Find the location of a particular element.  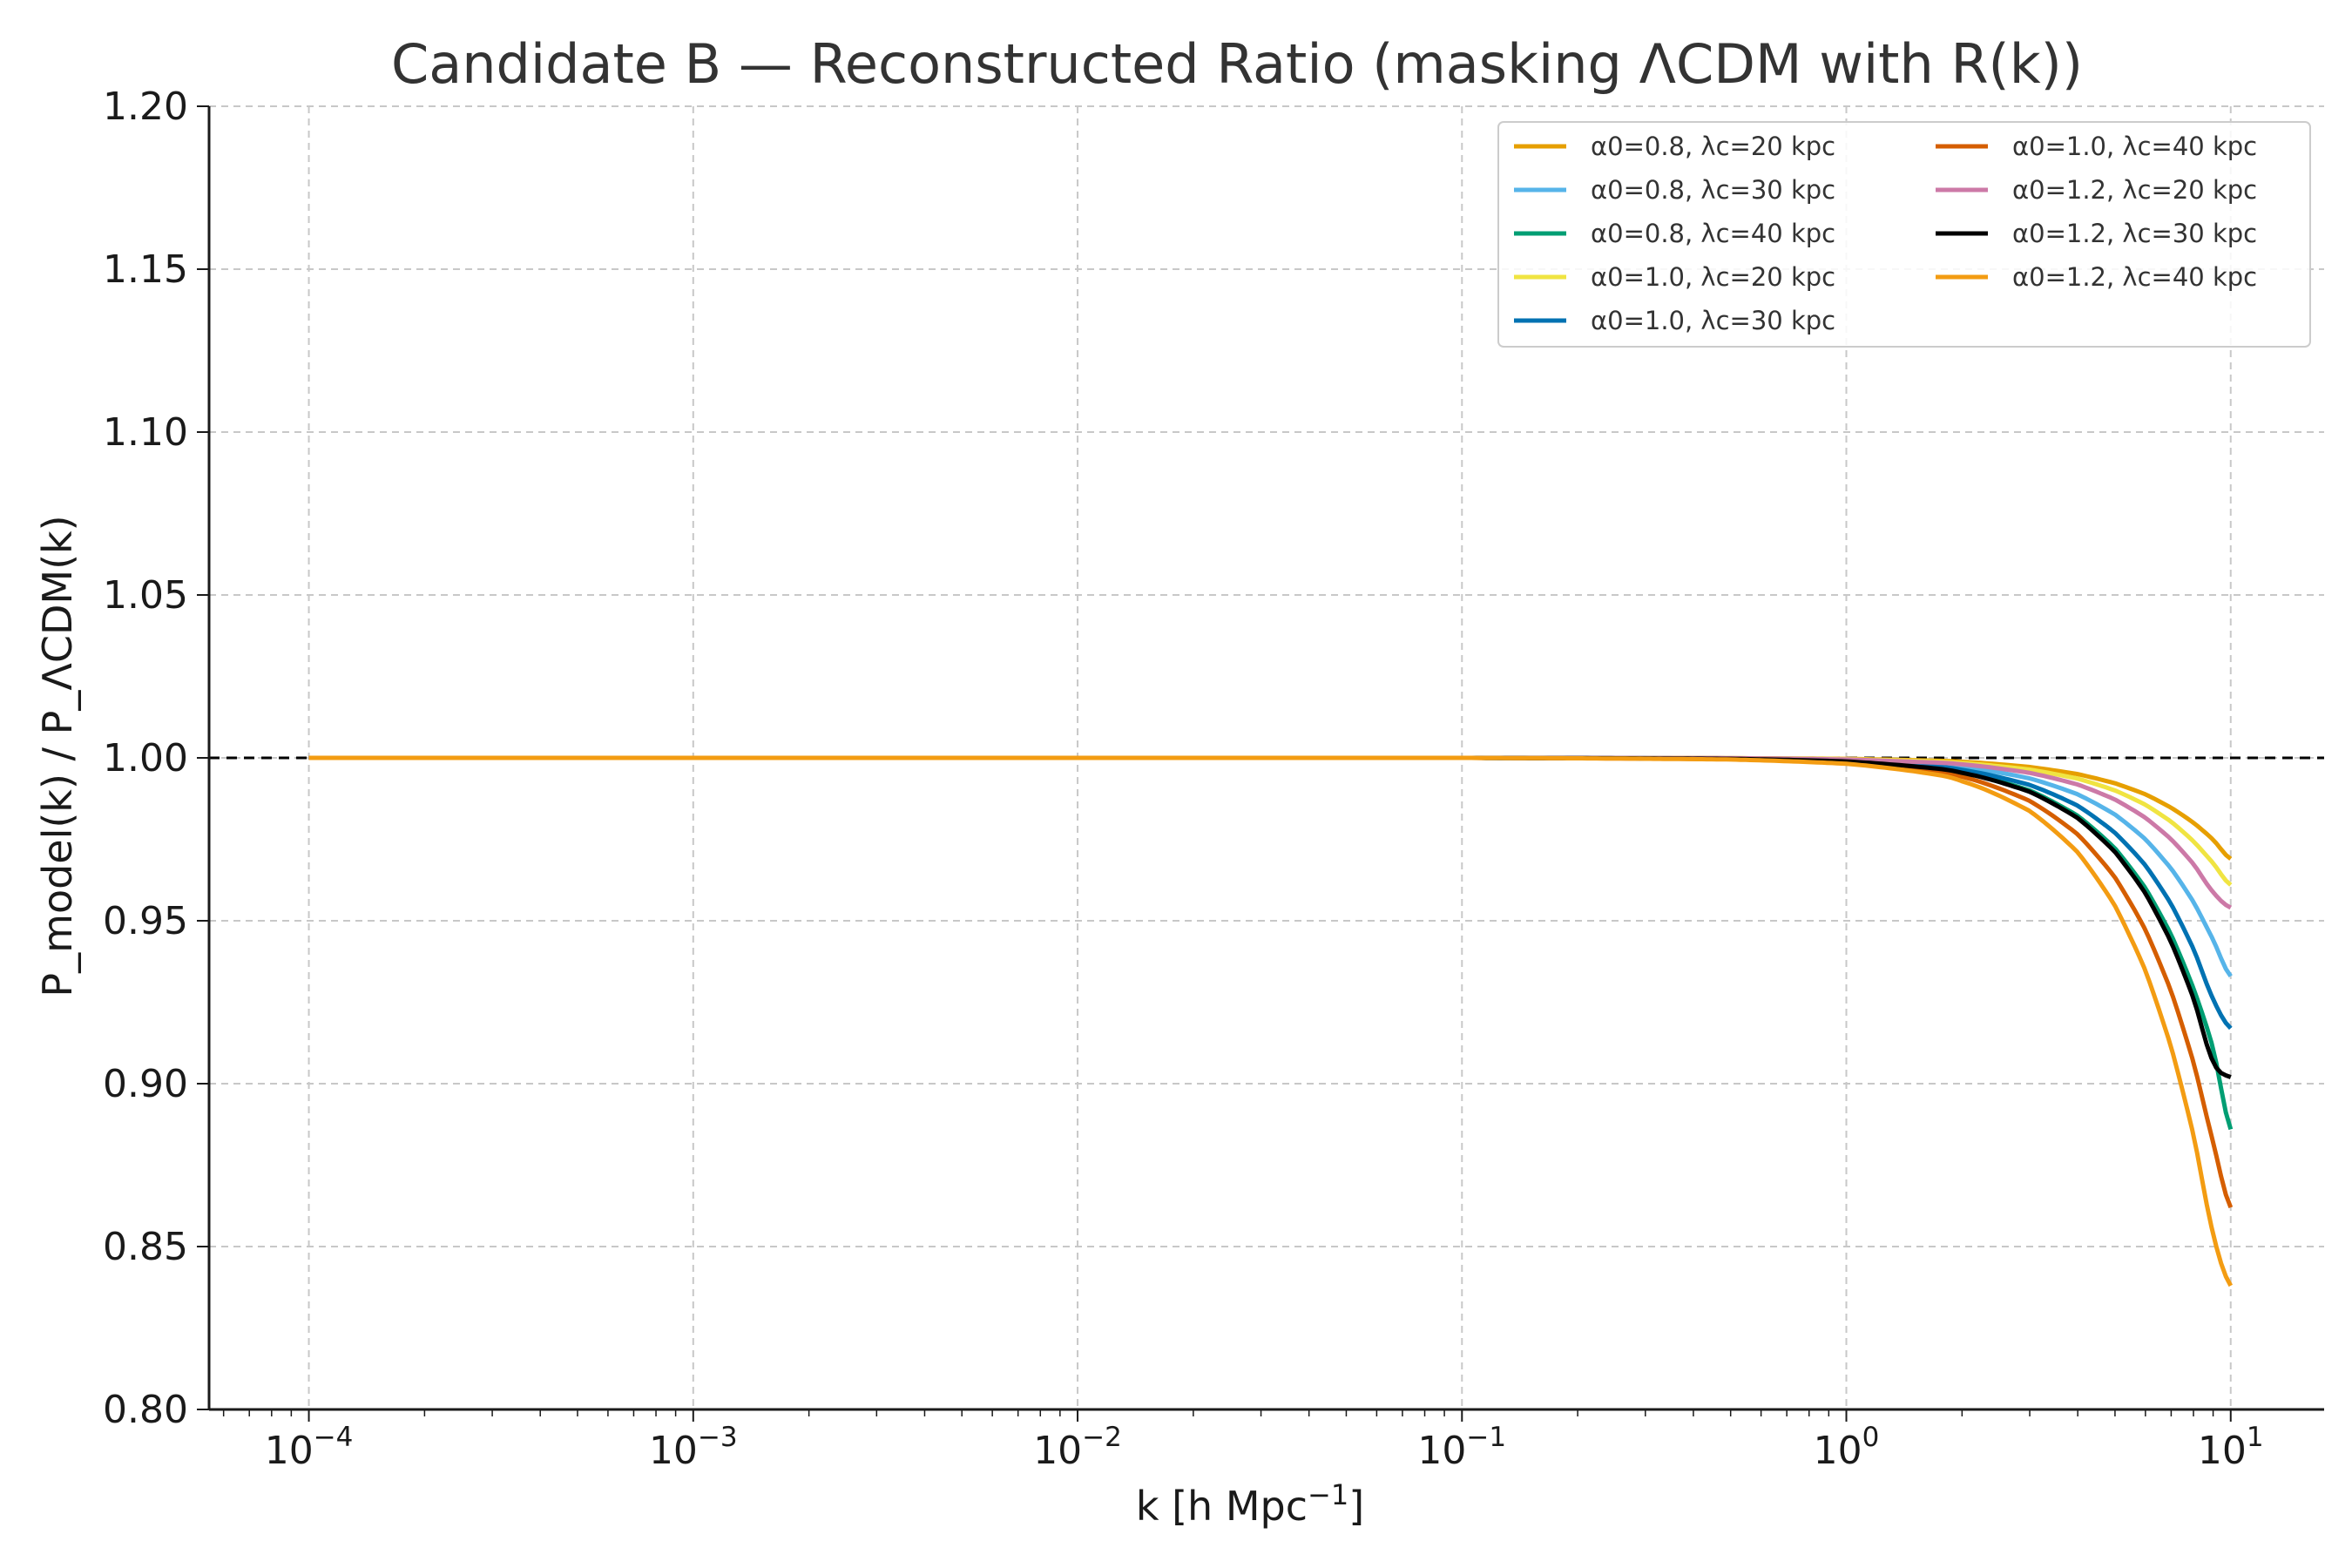

x-tick-label: 10⁻⁴ is located at coordinates (309, 1447).